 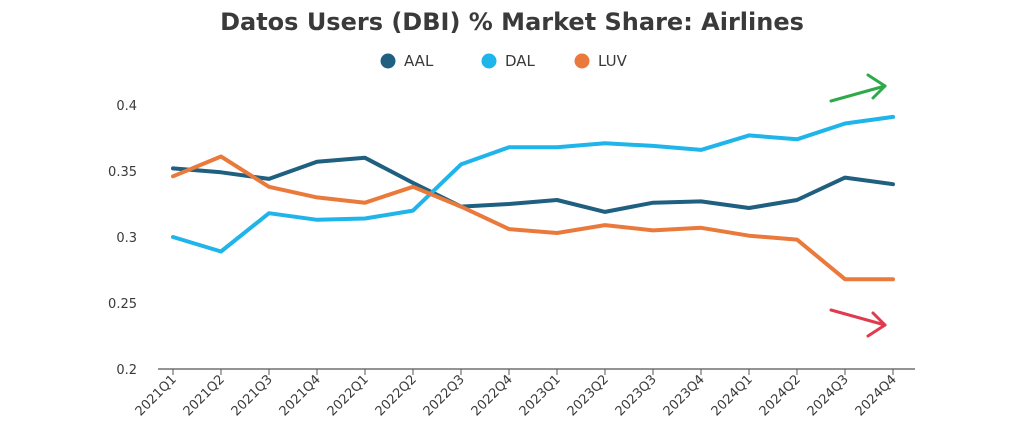 What do you see at coordinates (492, 395) in the screenshot?
I see `x-tick-label: 2022Q4` at bounding box center [492, 395].